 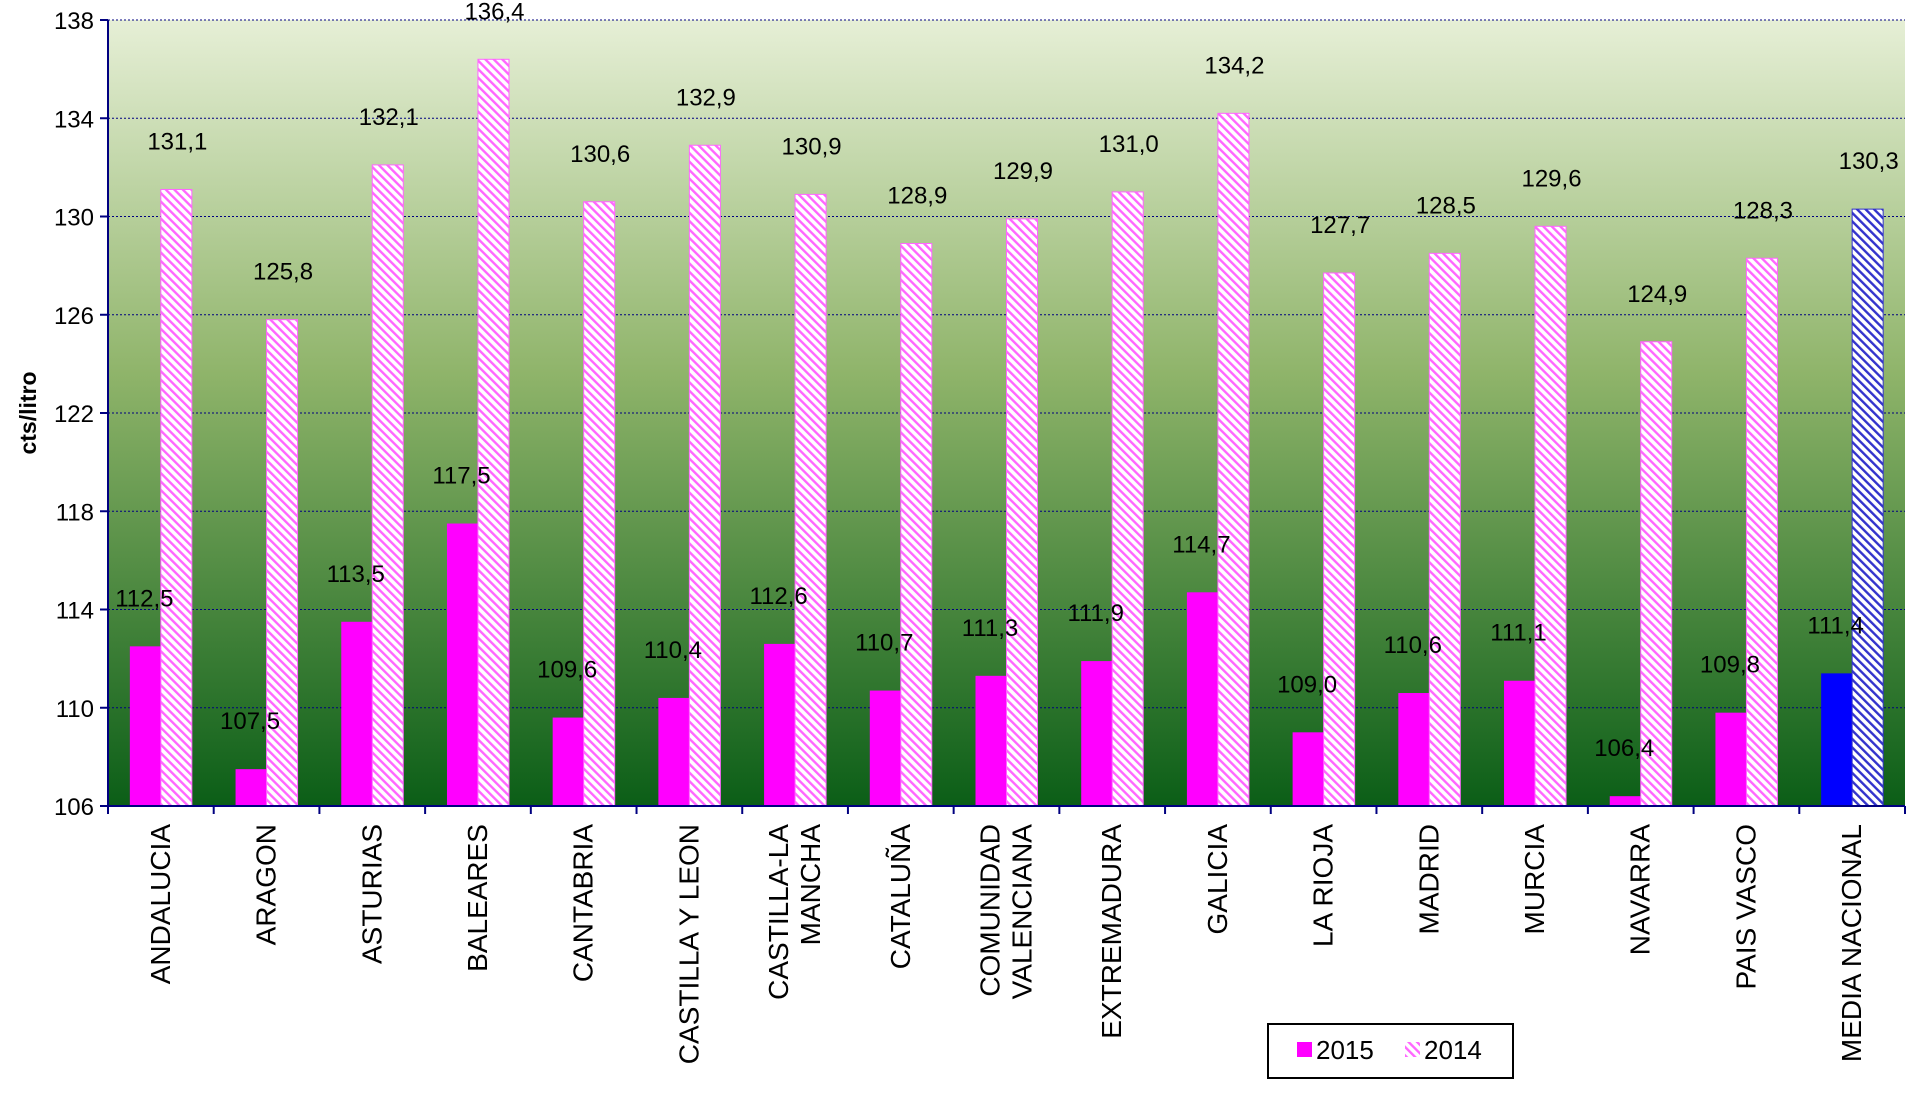 What do you see at coordinates (778, 912) in the screenshot?
I see `x-tick-label-line: CASTILLA-LA` at bounding box center [778, 912].